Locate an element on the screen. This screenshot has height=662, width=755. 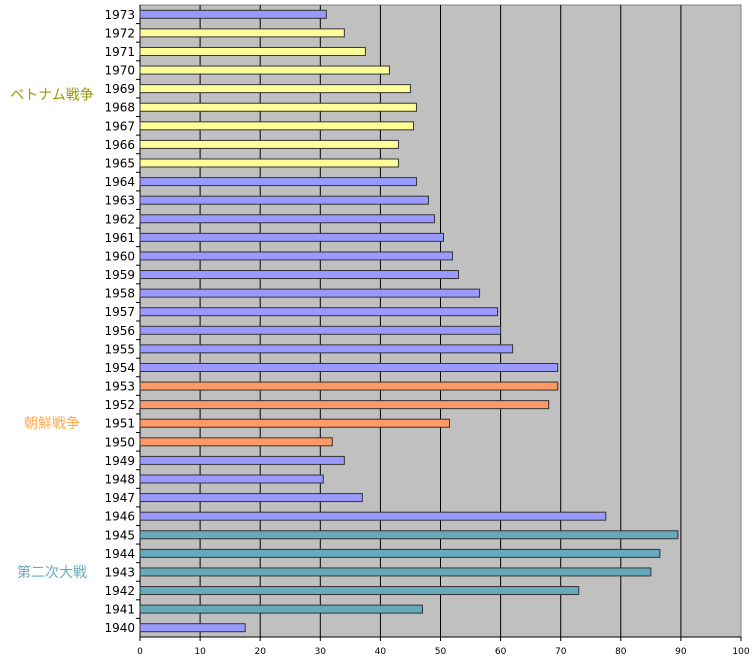
bar-1947 is located at coordinates (251, 498).